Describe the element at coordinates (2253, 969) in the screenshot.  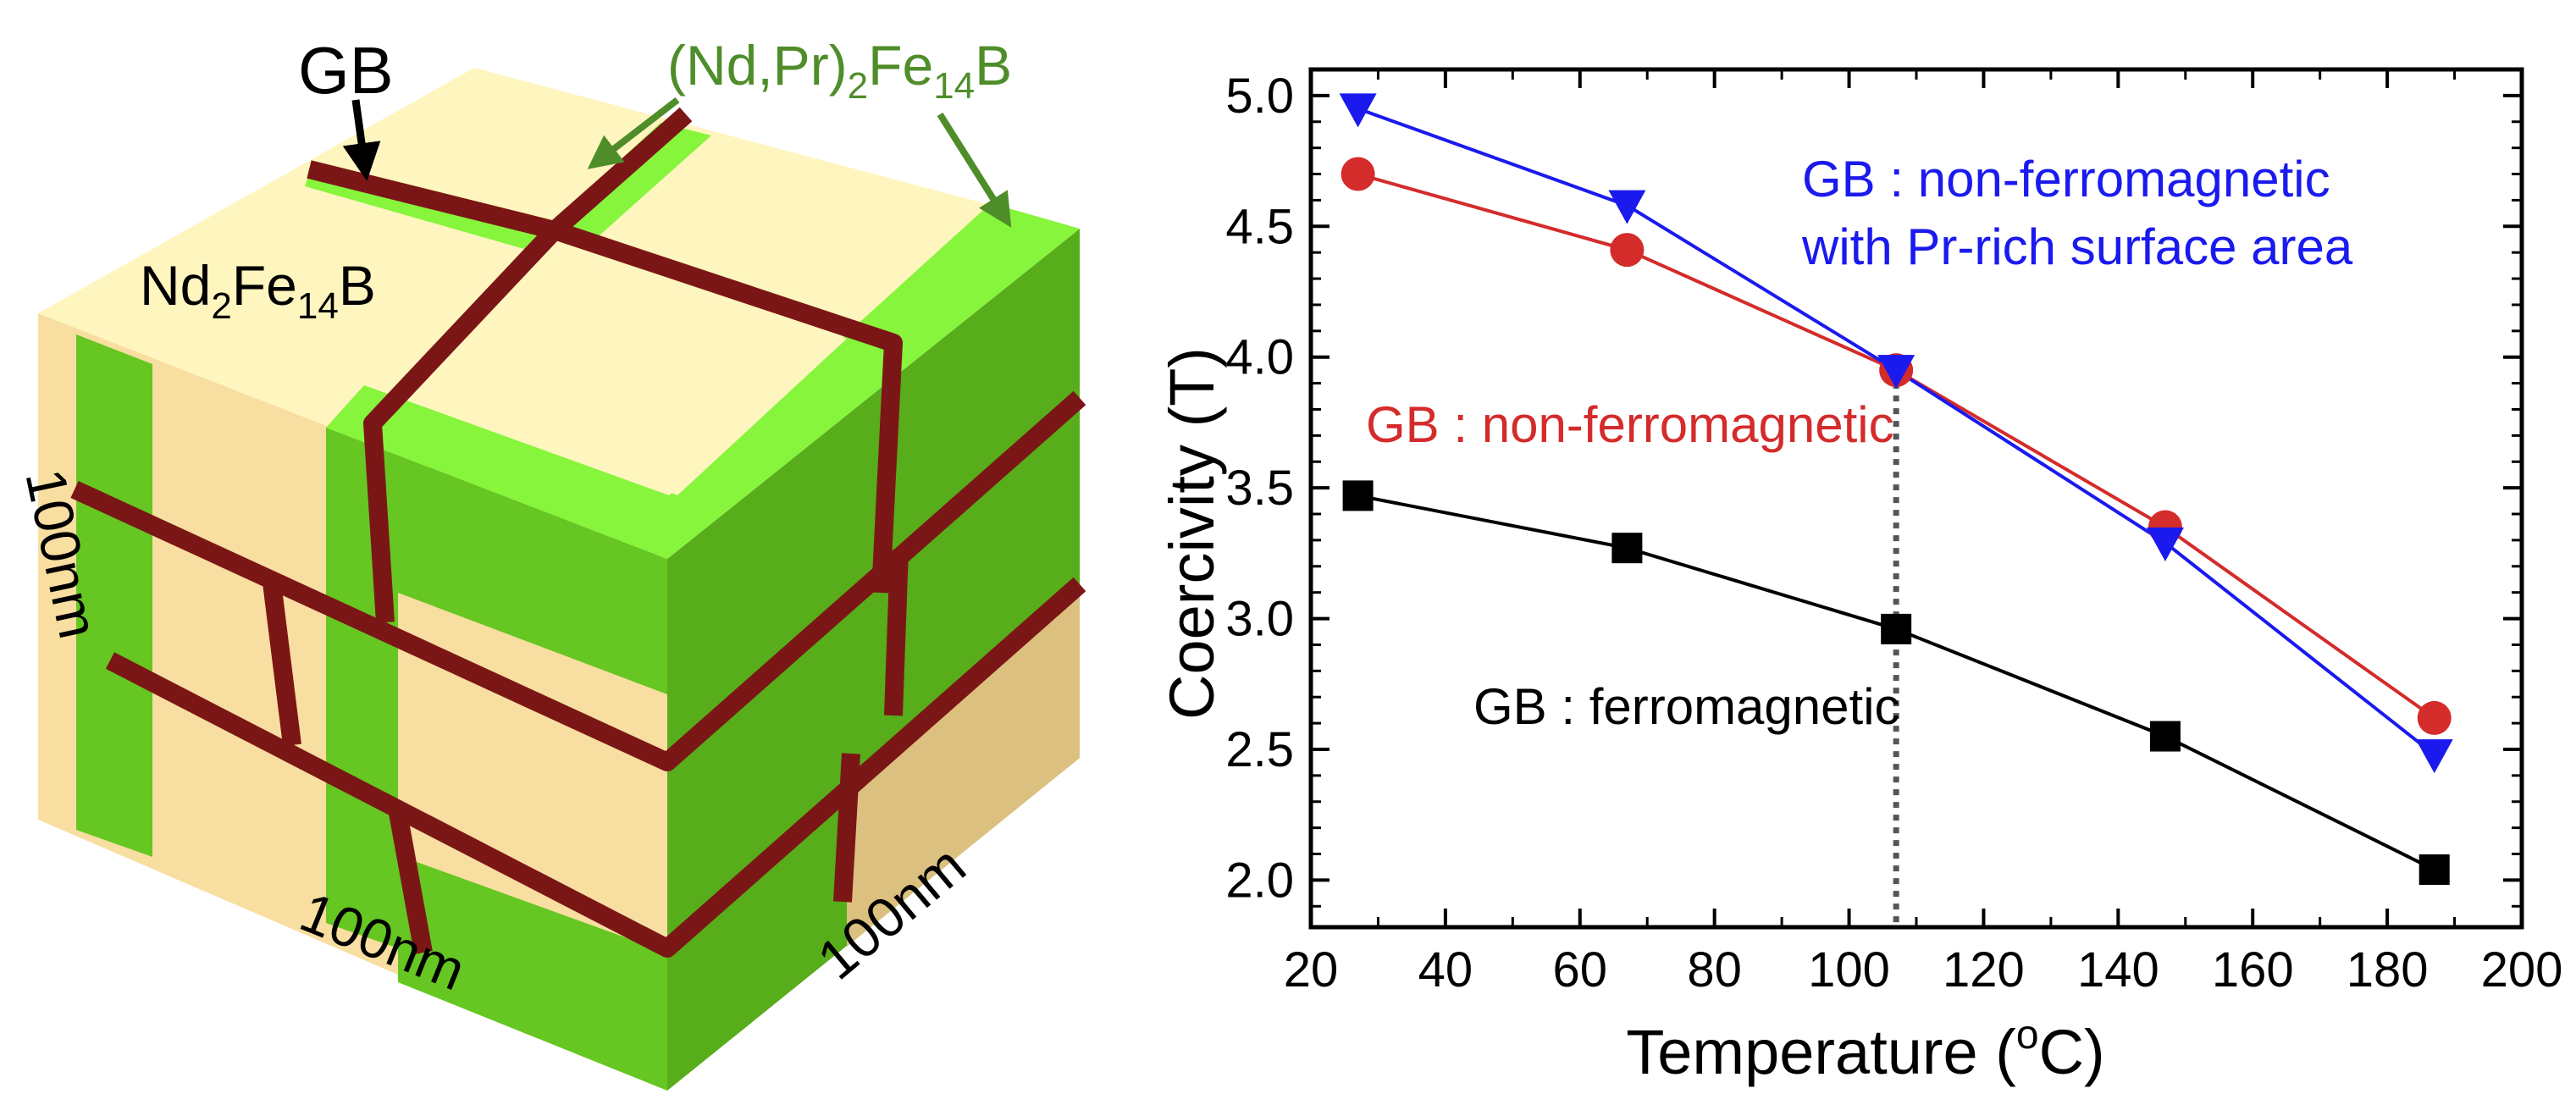
I see `x-tick-label: 160` at that location.